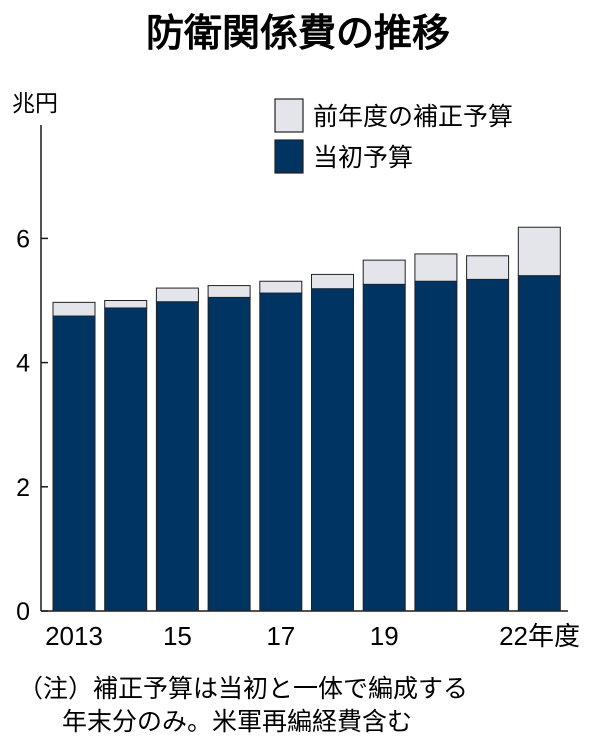 The height and width of the screenshot is (756, 596). Describe the element at coordinates (289, 156) in the screenshot. I see `legend-swatch-initial` at that location.